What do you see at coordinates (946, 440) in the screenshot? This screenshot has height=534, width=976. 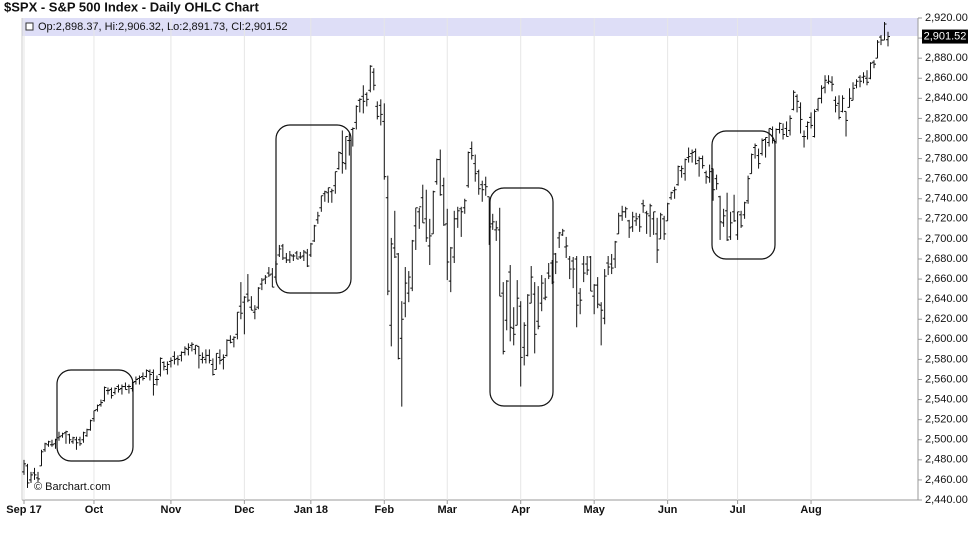 I see `y-tick-label: 2,500.00` at bounding box center [946, 440].